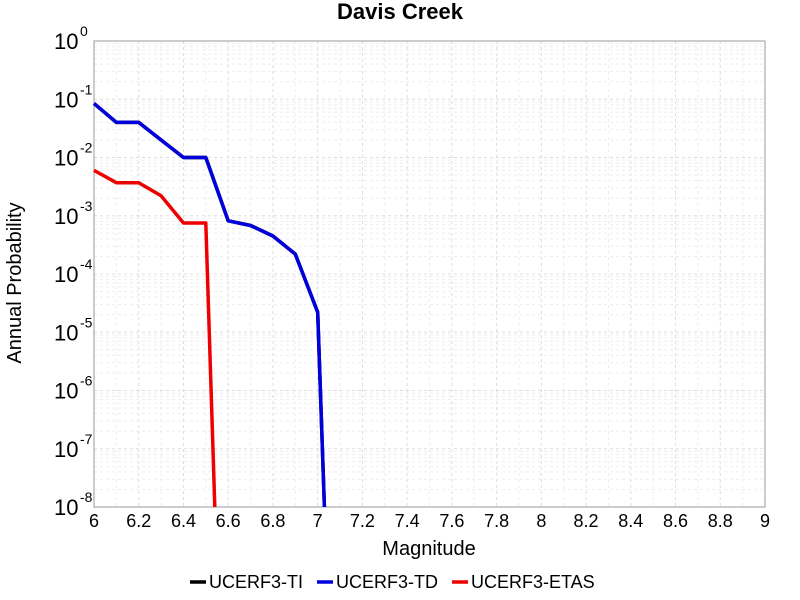 The width and height of the screenshot is (800, 600). I want to click on y-tick-exponent: -4, so click(86, 264).